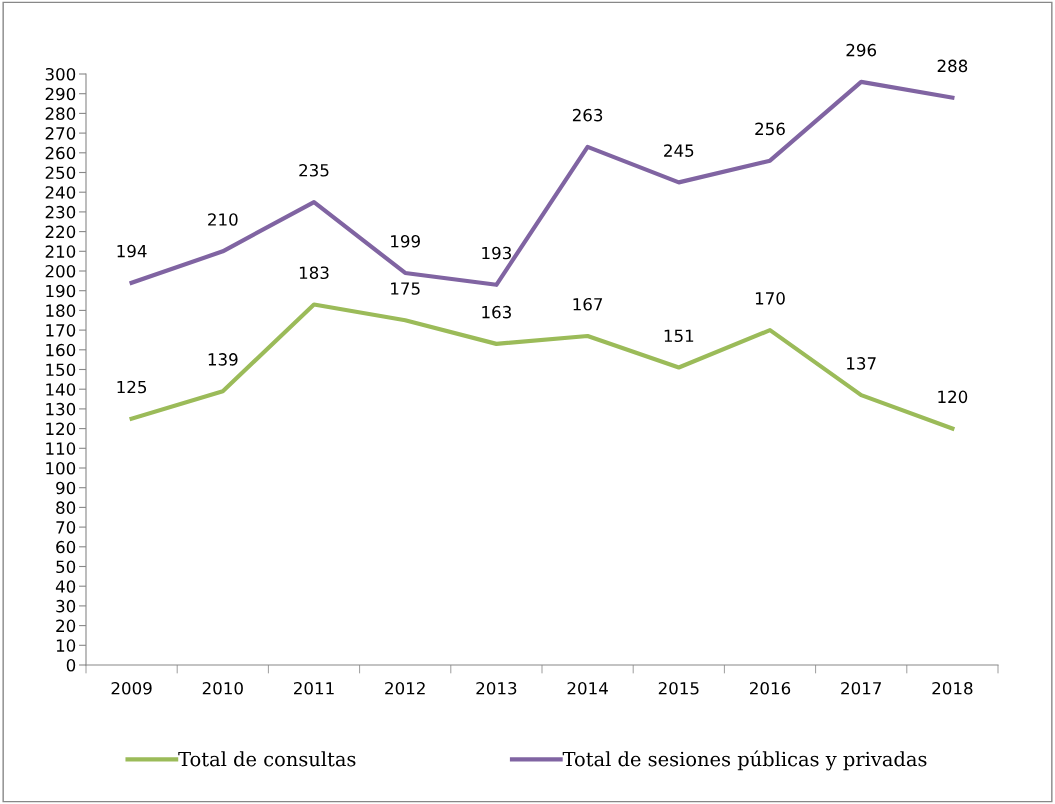  Describe the element at coordinates (314, 170) in the screenshot. I see `data-label: 235` at that location.